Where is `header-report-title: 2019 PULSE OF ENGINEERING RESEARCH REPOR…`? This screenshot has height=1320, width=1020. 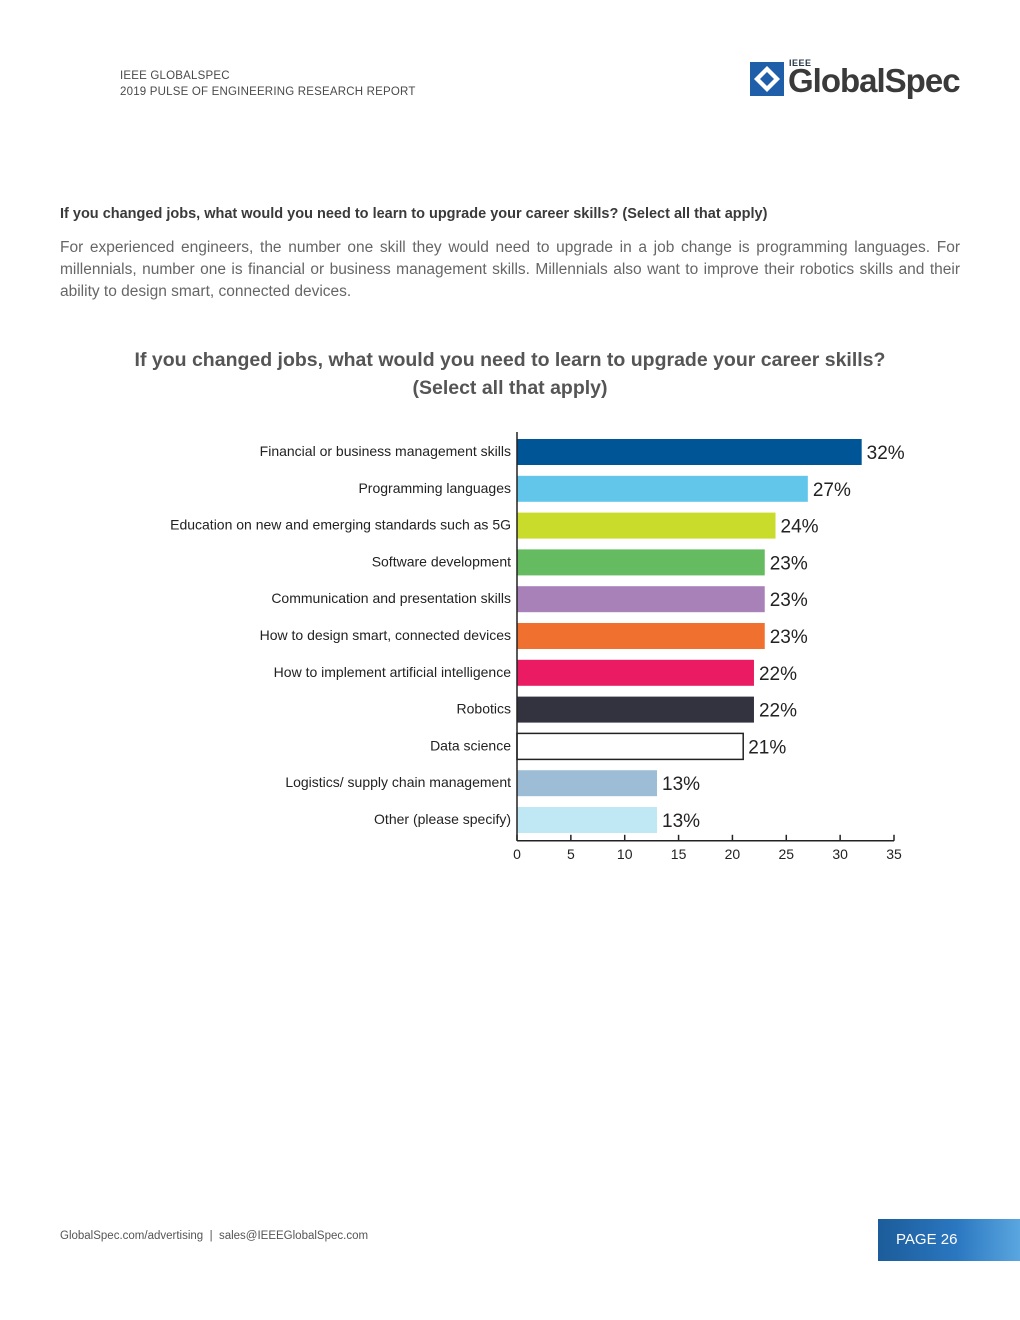 header-report-title: 2019 PULSE OF ENGINEERING RESEARCH REPOR… is located at coordinates (268, 92).